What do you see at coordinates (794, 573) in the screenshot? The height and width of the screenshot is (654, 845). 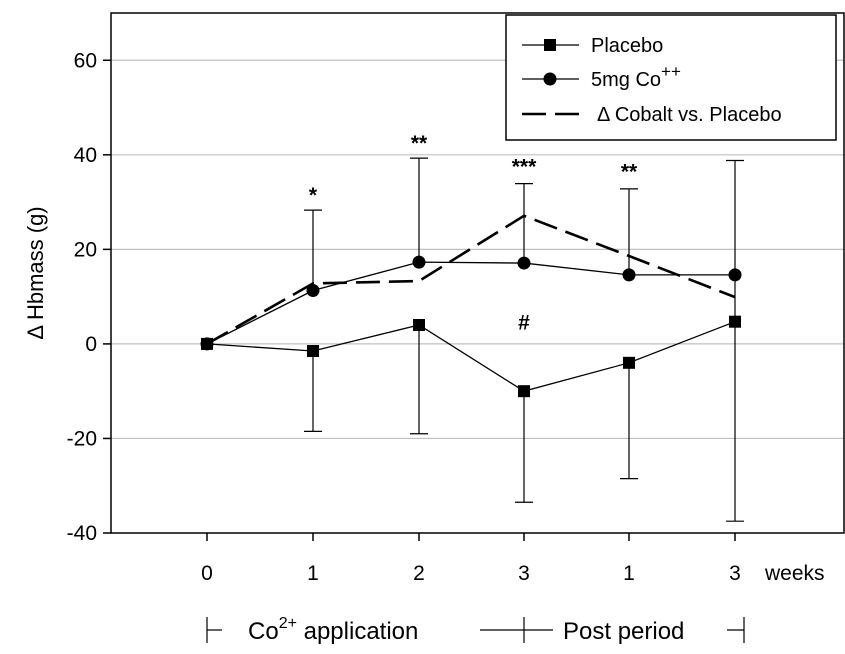 I see `x-unit-label: weeks` at bounding box center [794, 573].